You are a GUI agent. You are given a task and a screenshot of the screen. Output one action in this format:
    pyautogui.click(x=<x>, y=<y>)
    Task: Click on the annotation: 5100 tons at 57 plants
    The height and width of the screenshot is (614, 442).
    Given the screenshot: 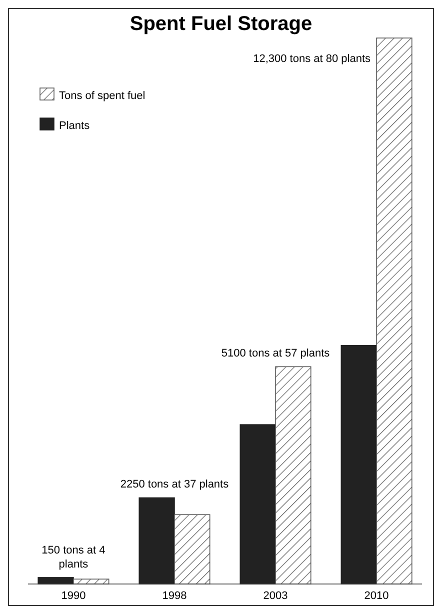 What is the action you would take?
    pyautogui.click(x=275, y=354)
    